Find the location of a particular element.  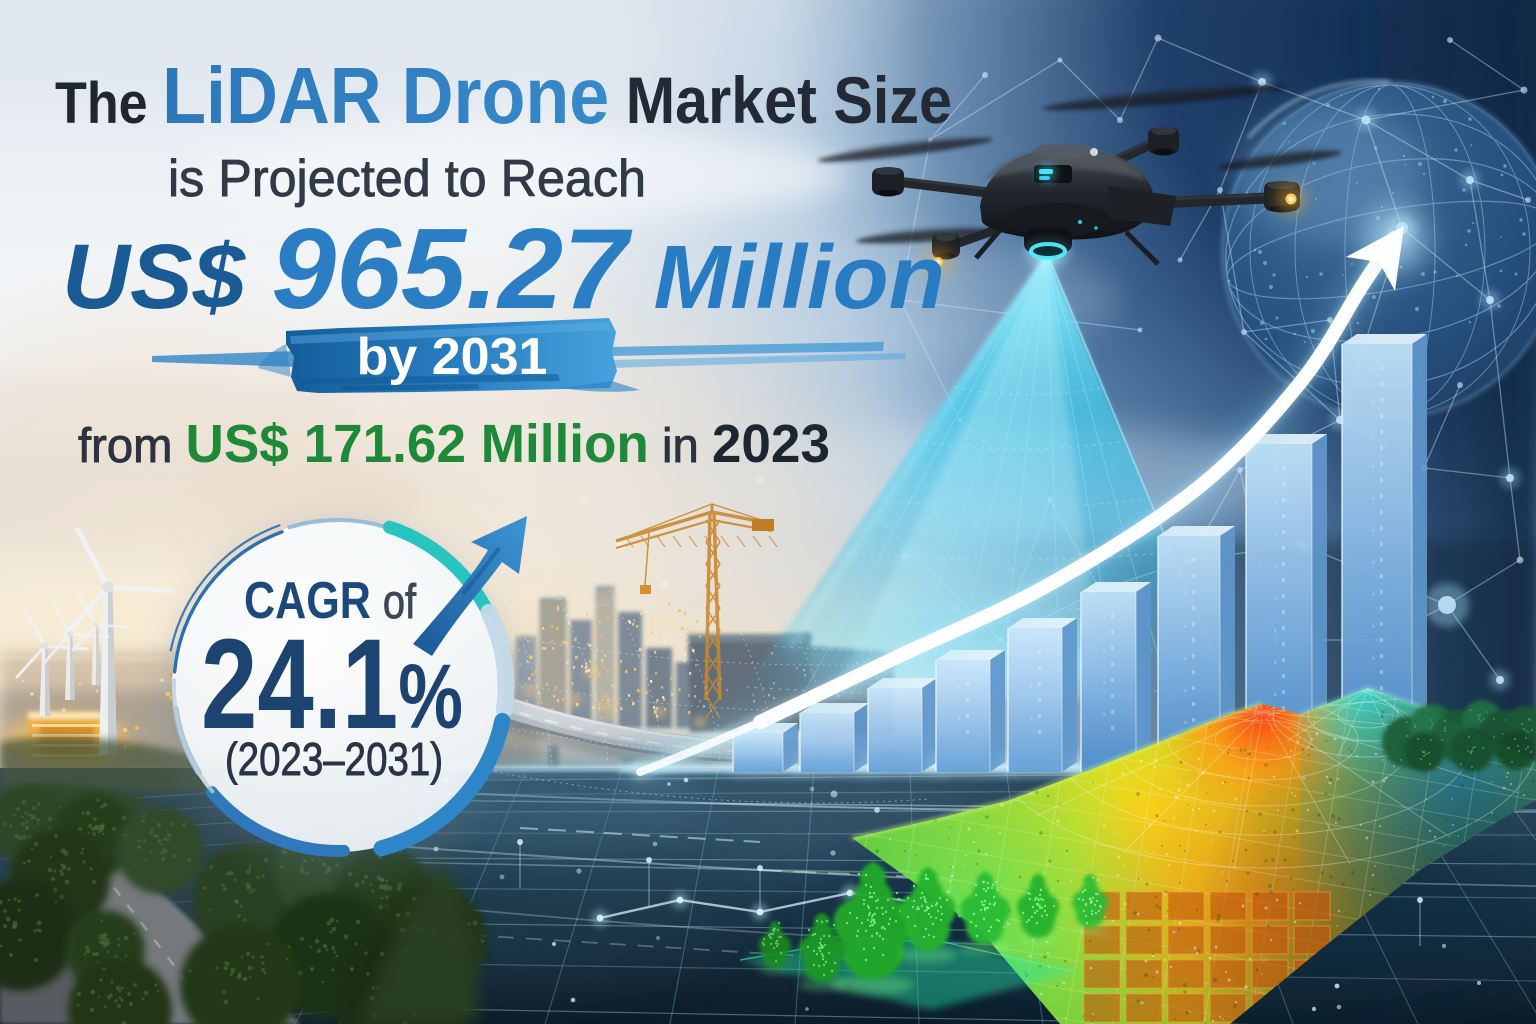

svg-text: (2023–2031) is located at coordinates (334, 759).